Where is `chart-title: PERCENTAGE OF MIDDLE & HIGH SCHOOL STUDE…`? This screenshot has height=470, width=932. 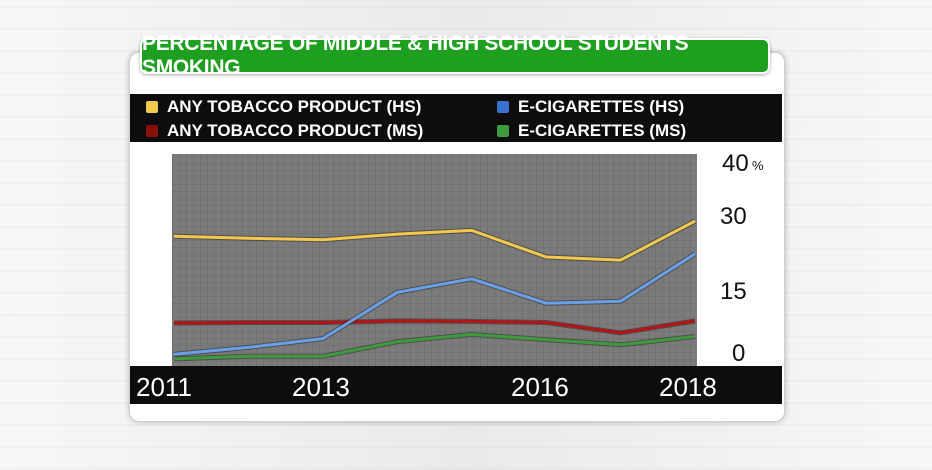 chart-title: PERCENTAGE OF MIDDLE & HIGH SCHOOL STUDE… is located at coordinates (455, 55).